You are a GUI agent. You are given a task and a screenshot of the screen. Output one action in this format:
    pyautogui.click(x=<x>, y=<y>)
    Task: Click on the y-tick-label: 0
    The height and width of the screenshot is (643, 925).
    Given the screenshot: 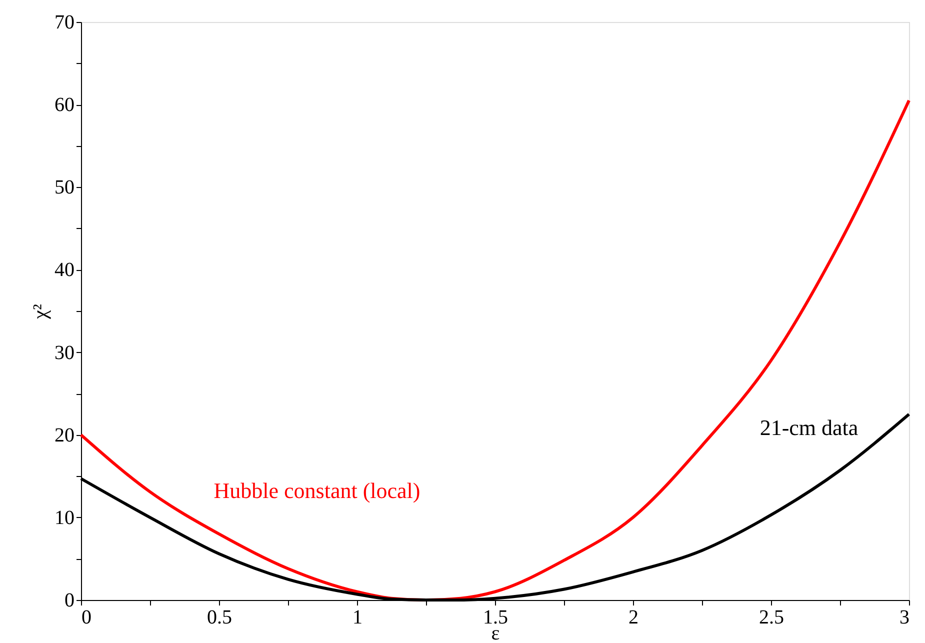 What is the action you would take?
    pyautogui.click(x=69, y=601)
    